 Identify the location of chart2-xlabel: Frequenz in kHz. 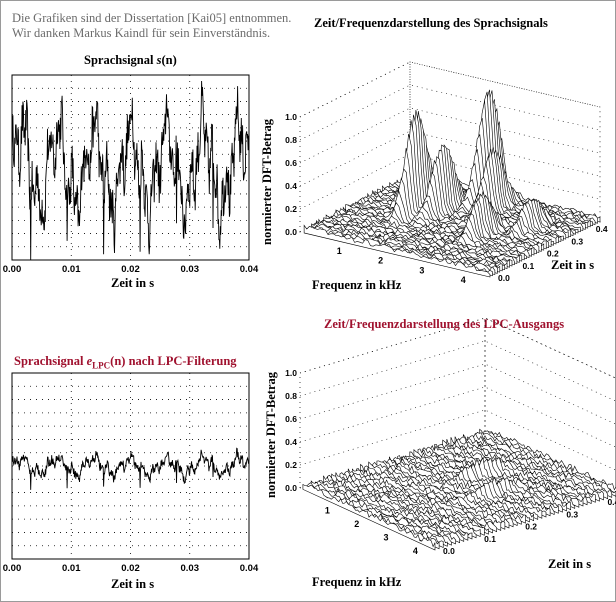
(357, 285).